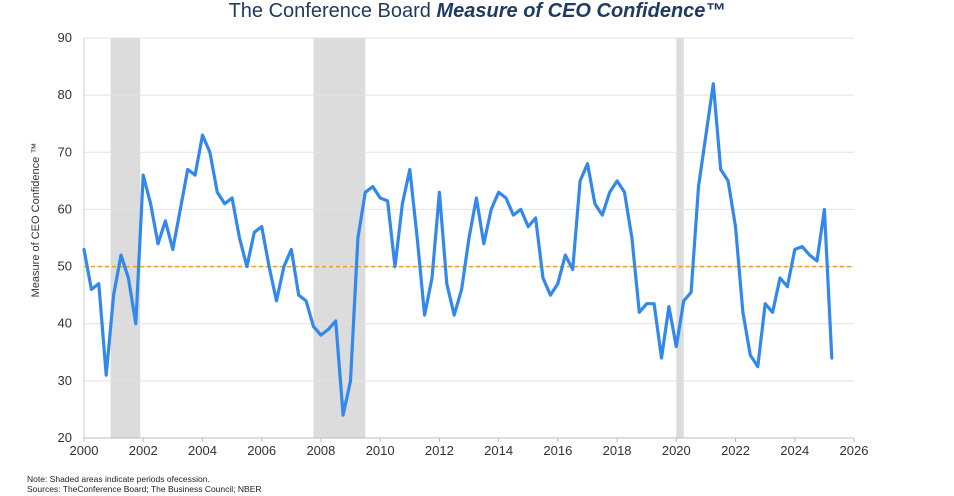 This screenshot has height=496, width=954. Describe the element at coordinates (320, 450) in the screenshot. I see `x-tick-label-2008: 2008` at that location.